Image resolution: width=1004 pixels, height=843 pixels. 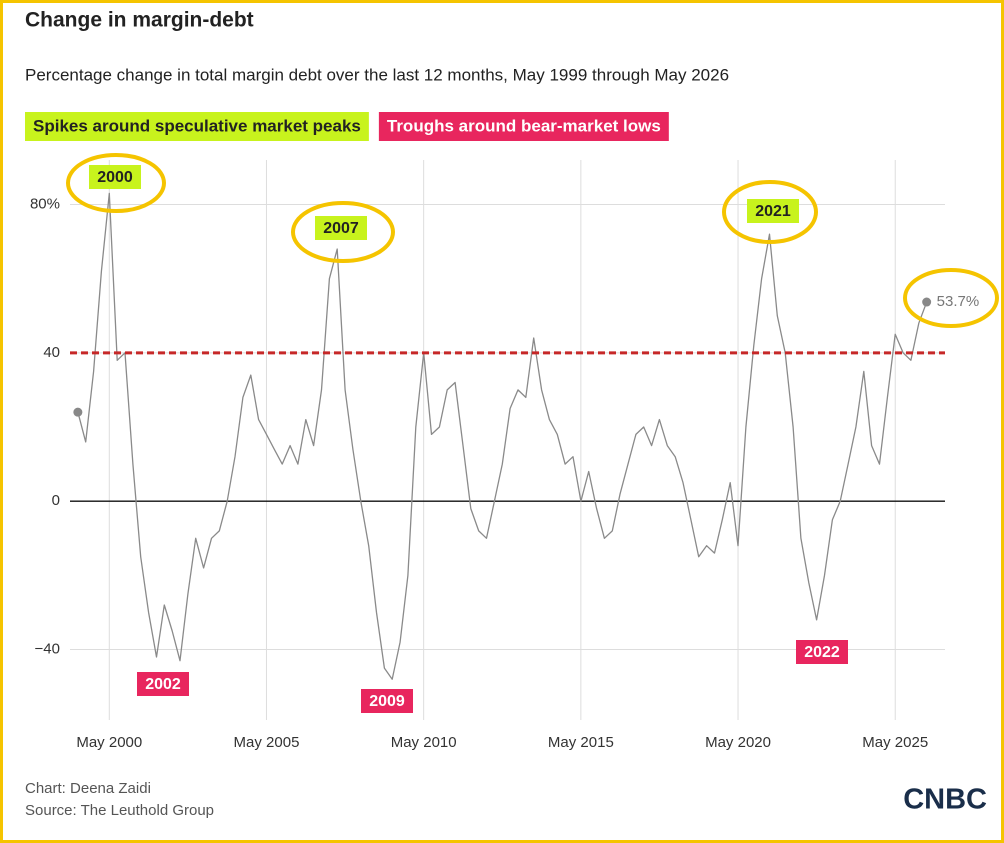 What do you see at coordinates (56, 500) in the screenshot?
I see `y-tick-label: 0` at bounding box center [56, 500].